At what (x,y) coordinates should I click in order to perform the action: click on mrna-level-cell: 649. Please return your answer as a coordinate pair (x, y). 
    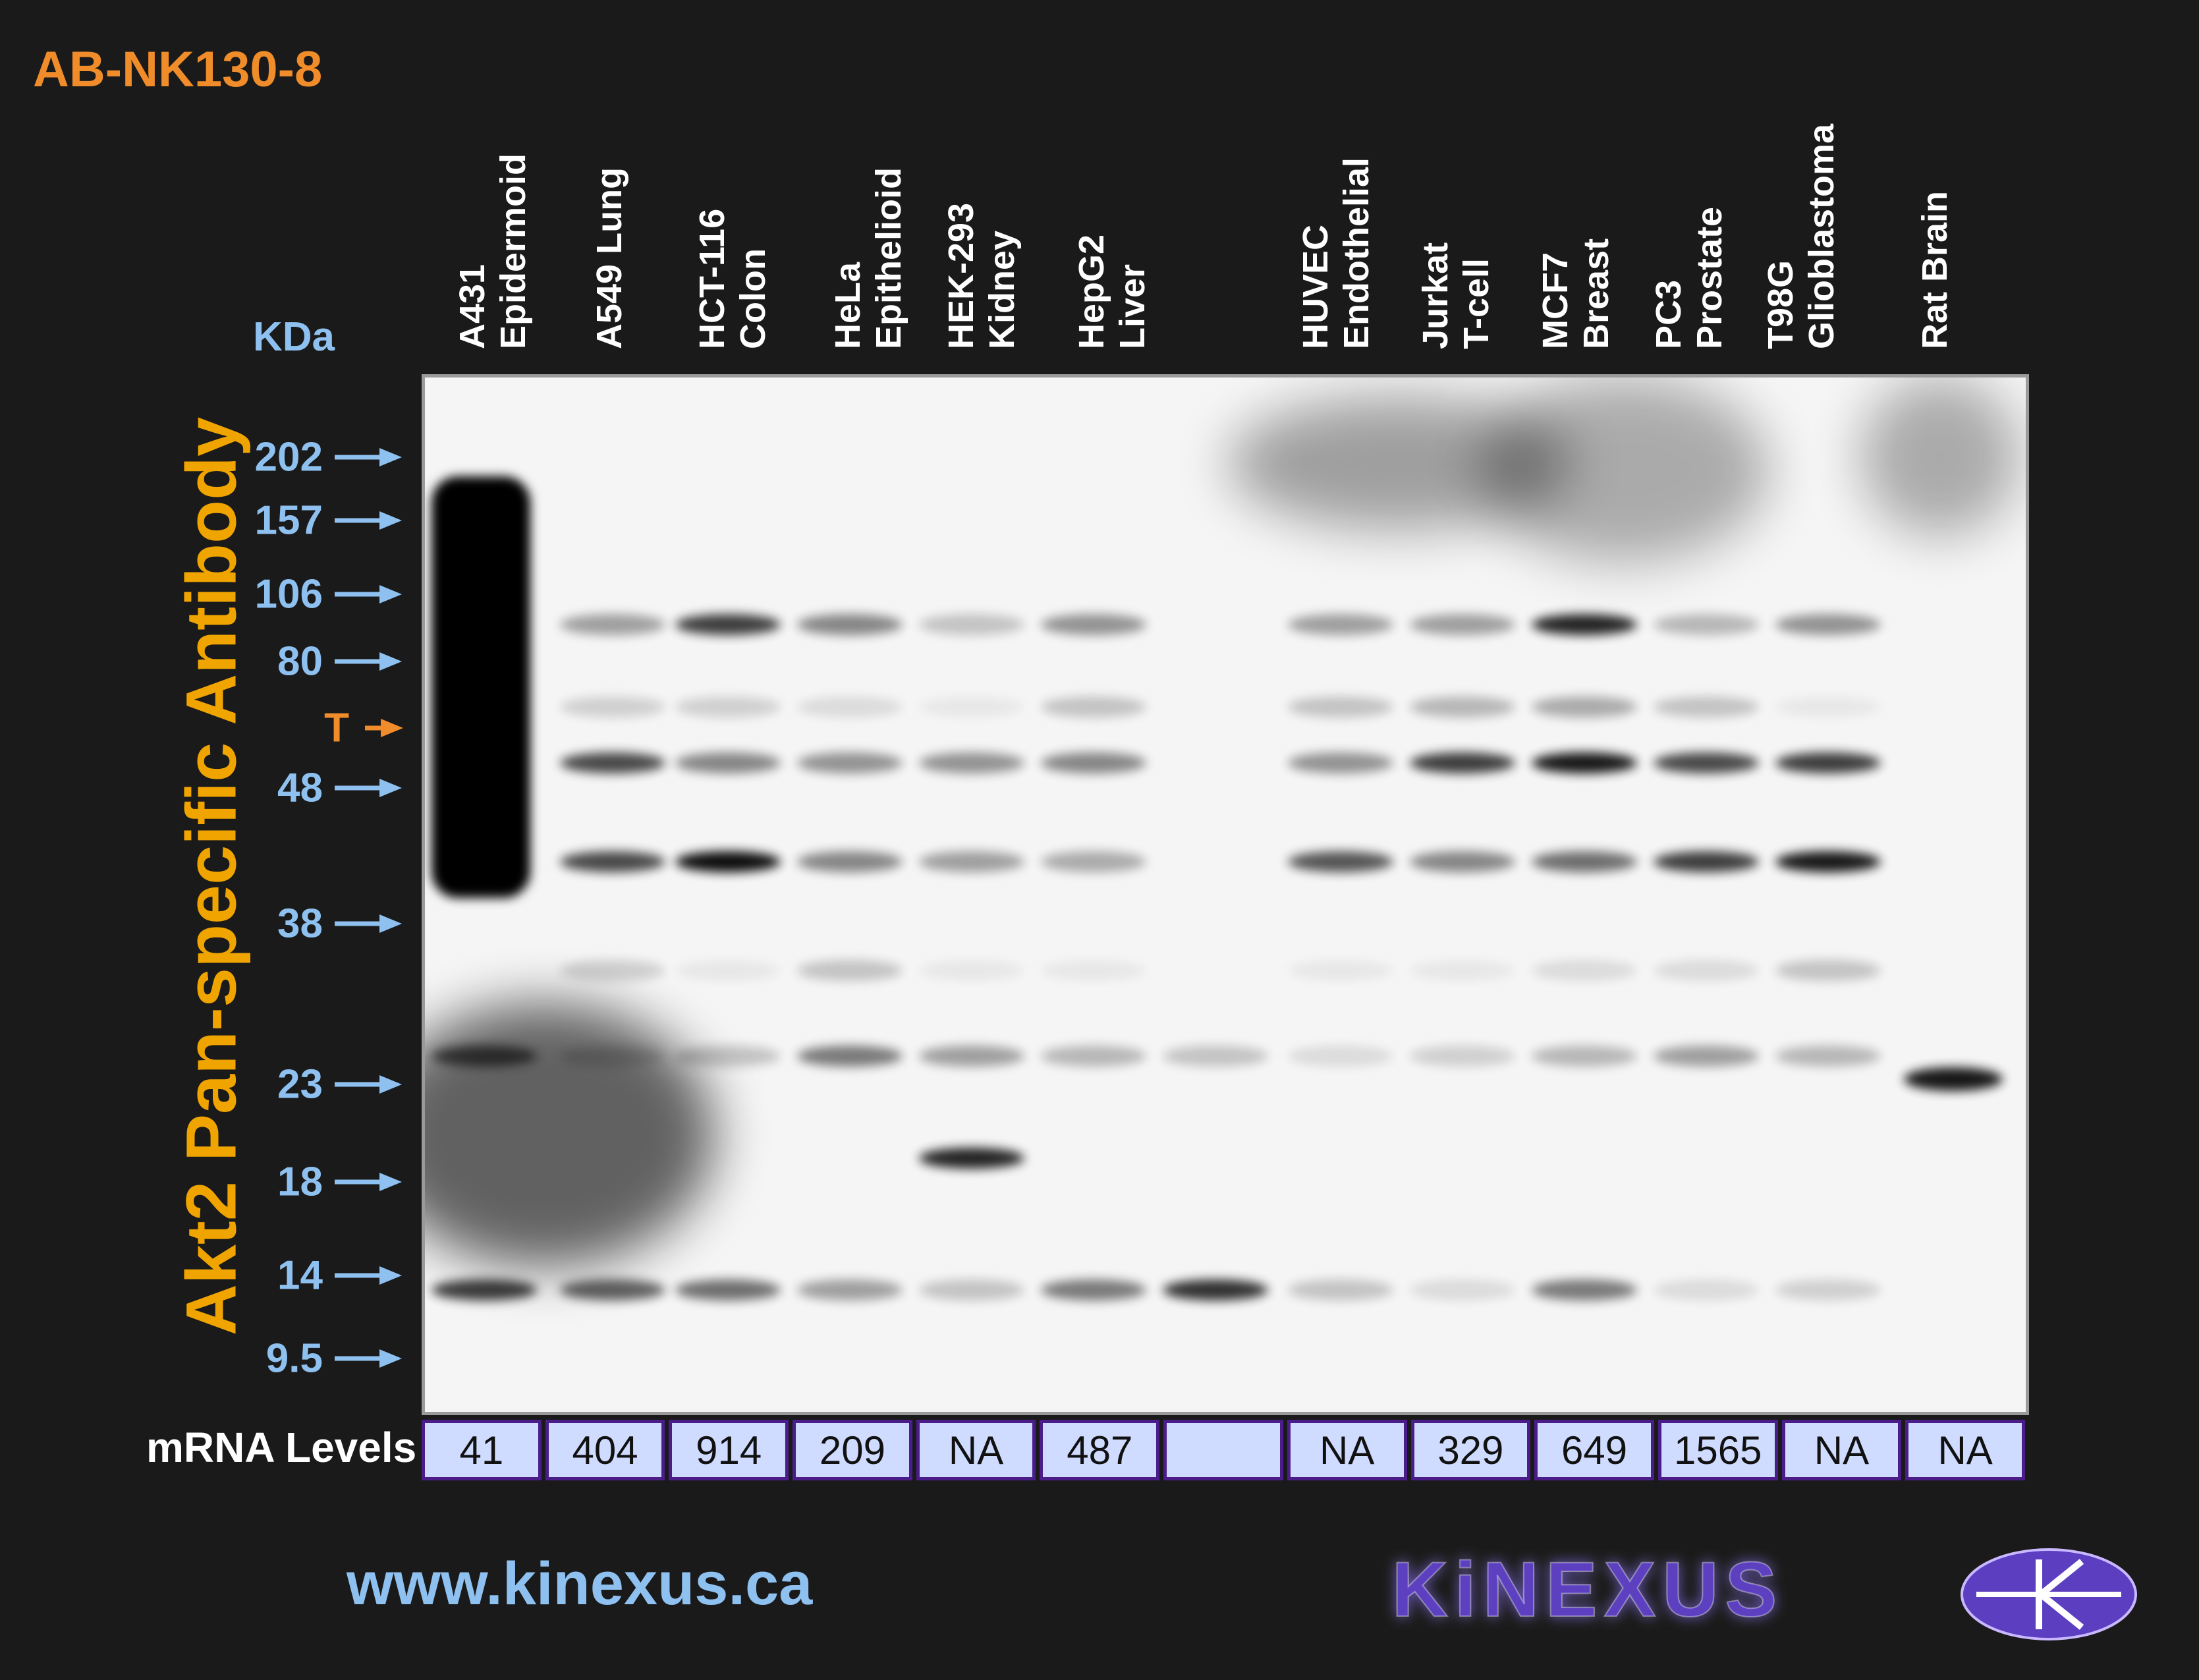
    Looking at the image, I should click on (1594, 1450).